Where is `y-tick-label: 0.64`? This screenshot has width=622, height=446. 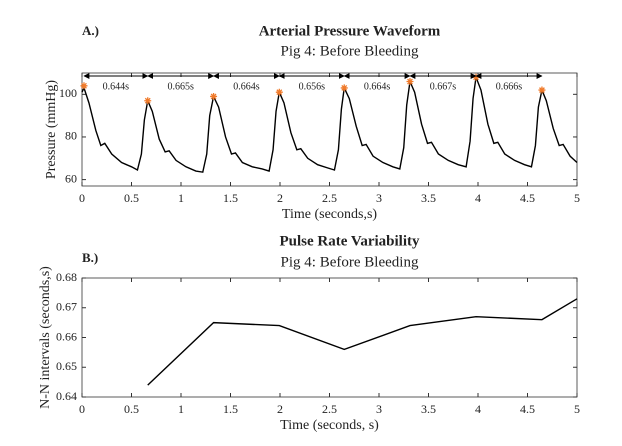 y-tick-label: 0.64 is located at coordinates (66, 396).